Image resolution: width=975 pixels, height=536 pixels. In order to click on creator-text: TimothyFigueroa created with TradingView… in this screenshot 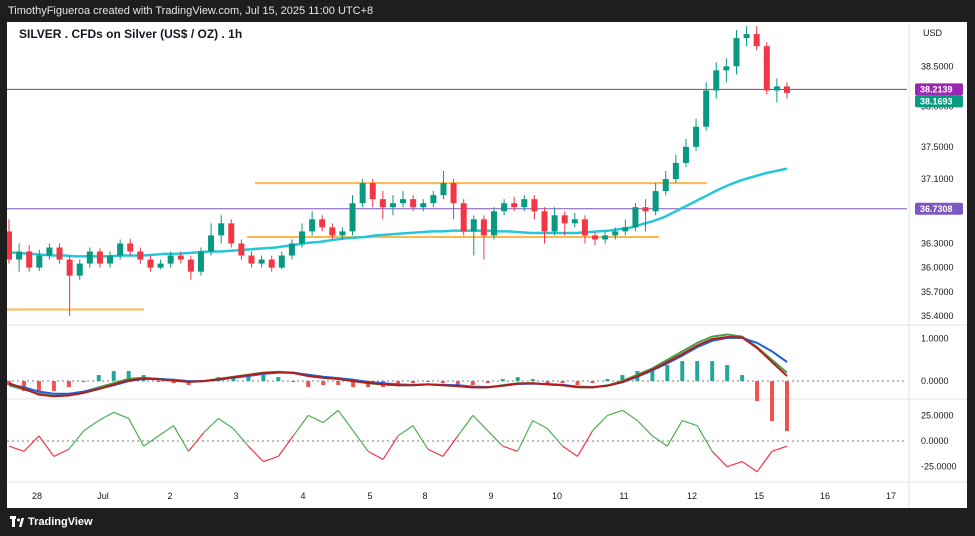, I will do `click(191, 11)`.